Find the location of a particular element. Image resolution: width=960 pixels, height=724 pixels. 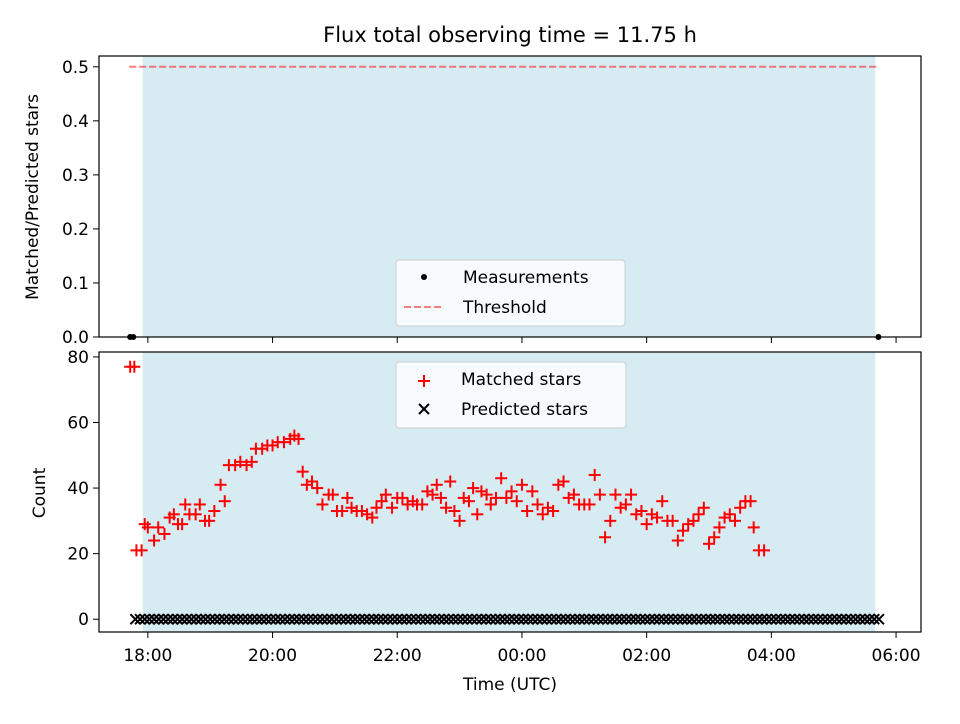

legend-matched-label: Matched stars is located at coordinates (521, 380).